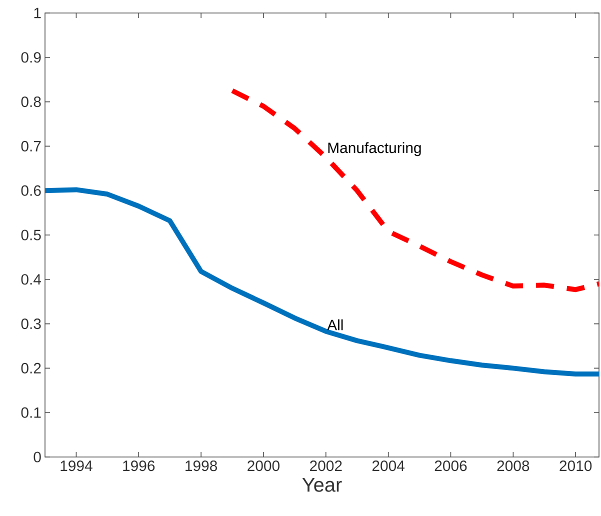 This screenshot has height=516, width=601. I want to click on x-tick-label: 2010, so click(576, 466).